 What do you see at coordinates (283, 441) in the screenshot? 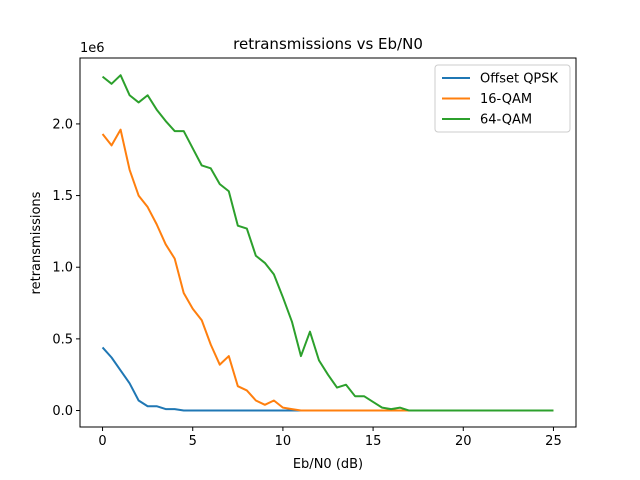
I see `x-tick-label: 10` at bounding box center [283, 441].